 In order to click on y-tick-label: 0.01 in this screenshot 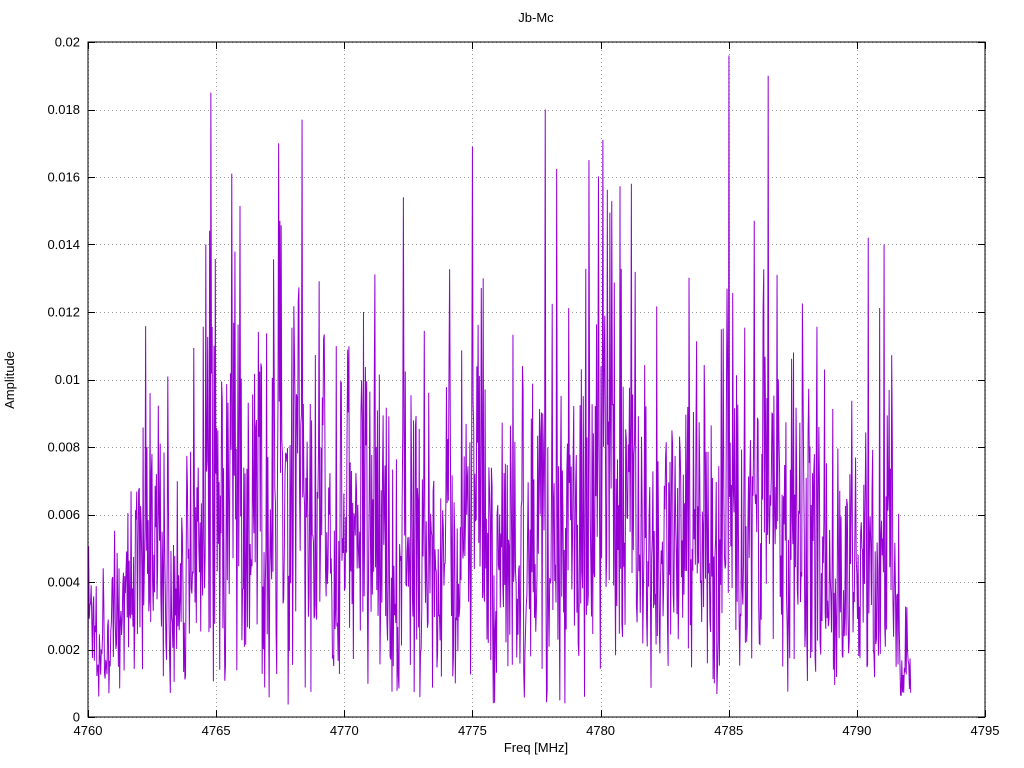, I will do `click(67, 379)`.